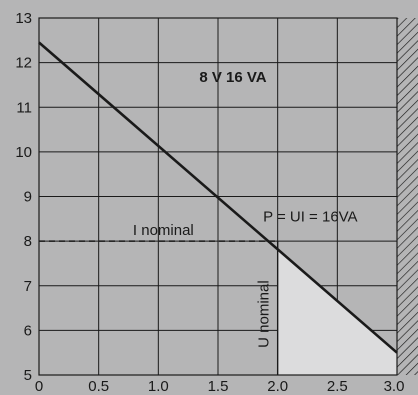  Describe the element at coordinates (310, 217) in the screenshot. I see `power-label: P = UI = 16VA` at that location.